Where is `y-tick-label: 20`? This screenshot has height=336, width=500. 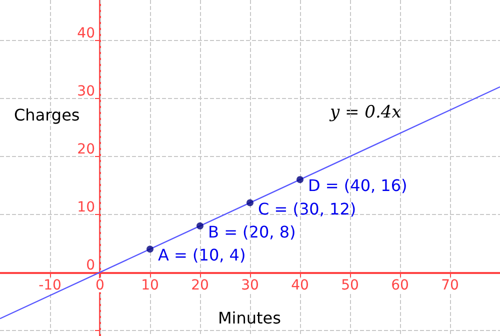 y-tick-label: 20 is located at coordinates (86, 149).